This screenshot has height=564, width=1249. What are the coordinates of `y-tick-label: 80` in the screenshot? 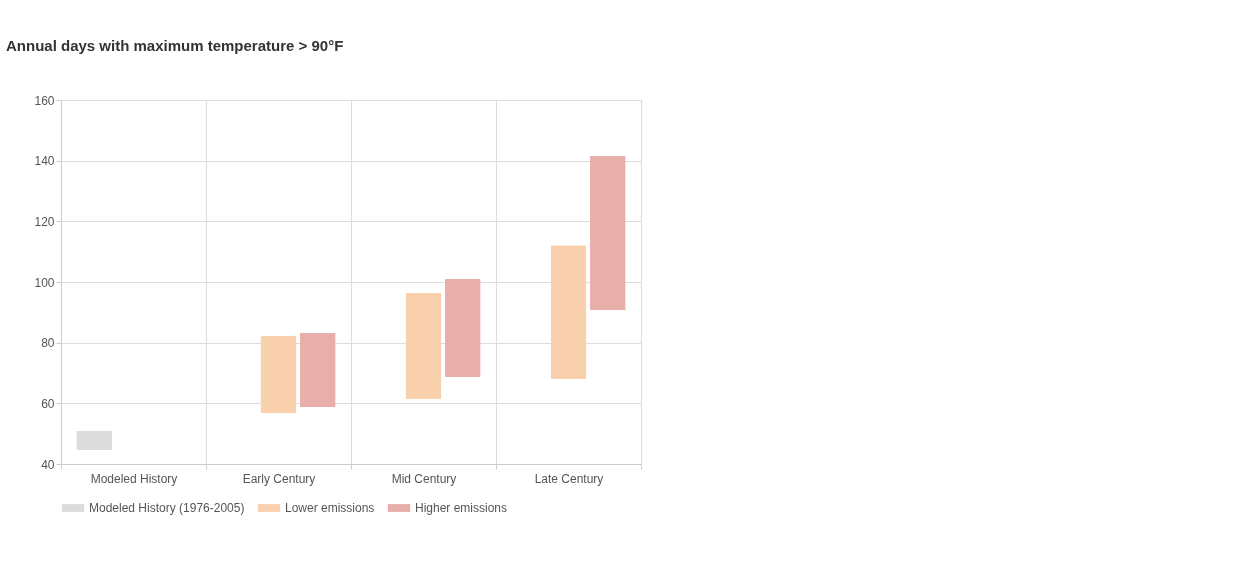 It's located at (48, 343).